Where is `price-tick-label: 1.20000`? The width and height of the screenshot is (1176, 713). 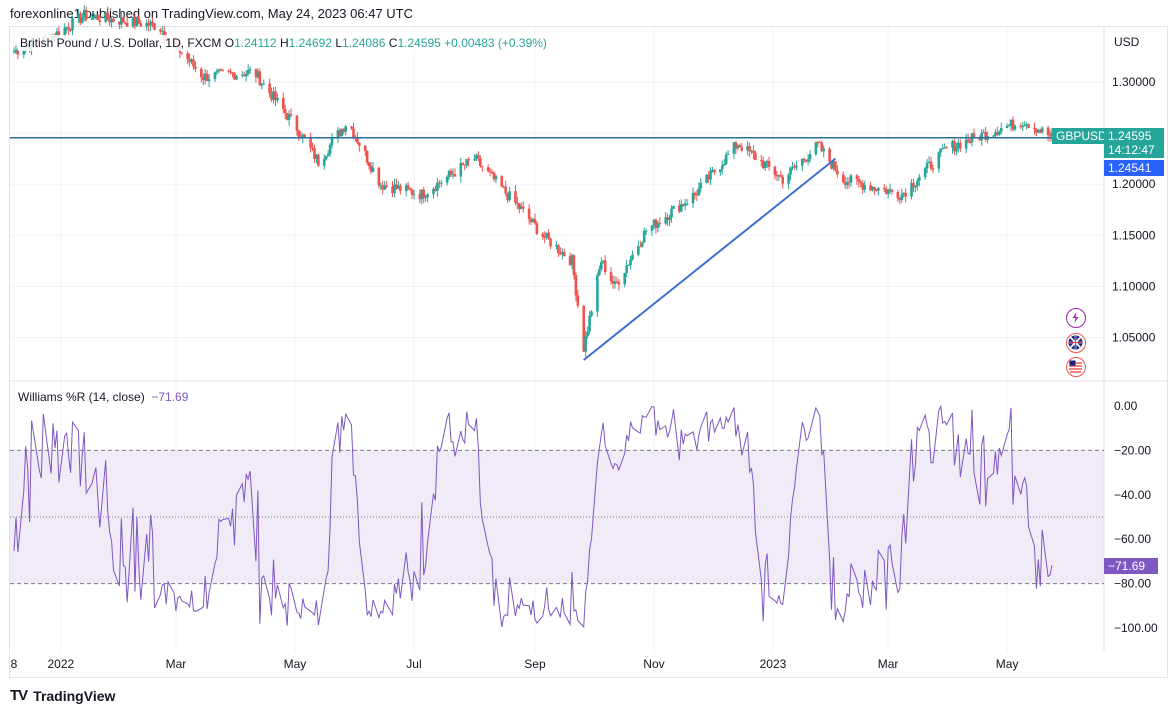
price-tick-label: 1.20000 is located at coordinates (1134, 184).